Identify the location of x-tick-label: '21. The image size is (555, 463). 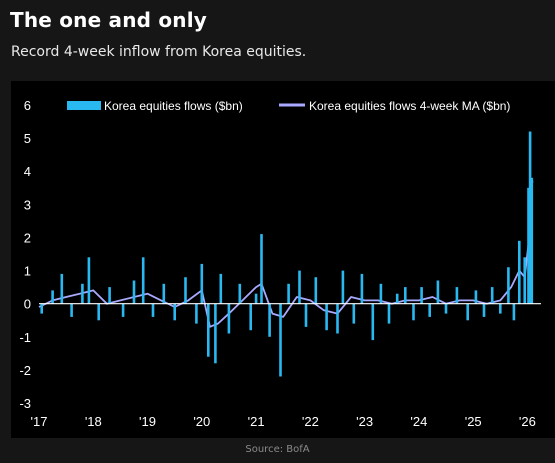
(256, 421).